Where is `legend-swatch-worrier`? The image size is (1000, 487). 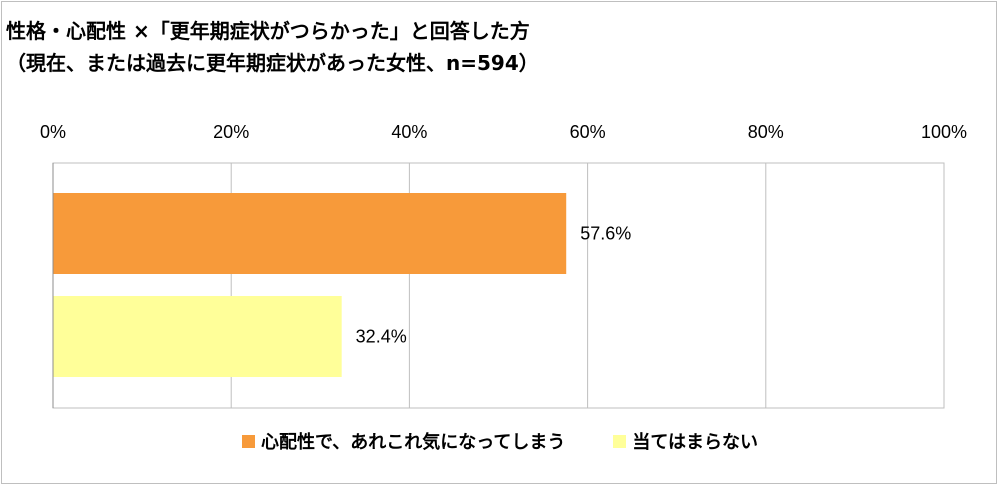
legend-swatch-worrier is located at coordinates (248, 441).